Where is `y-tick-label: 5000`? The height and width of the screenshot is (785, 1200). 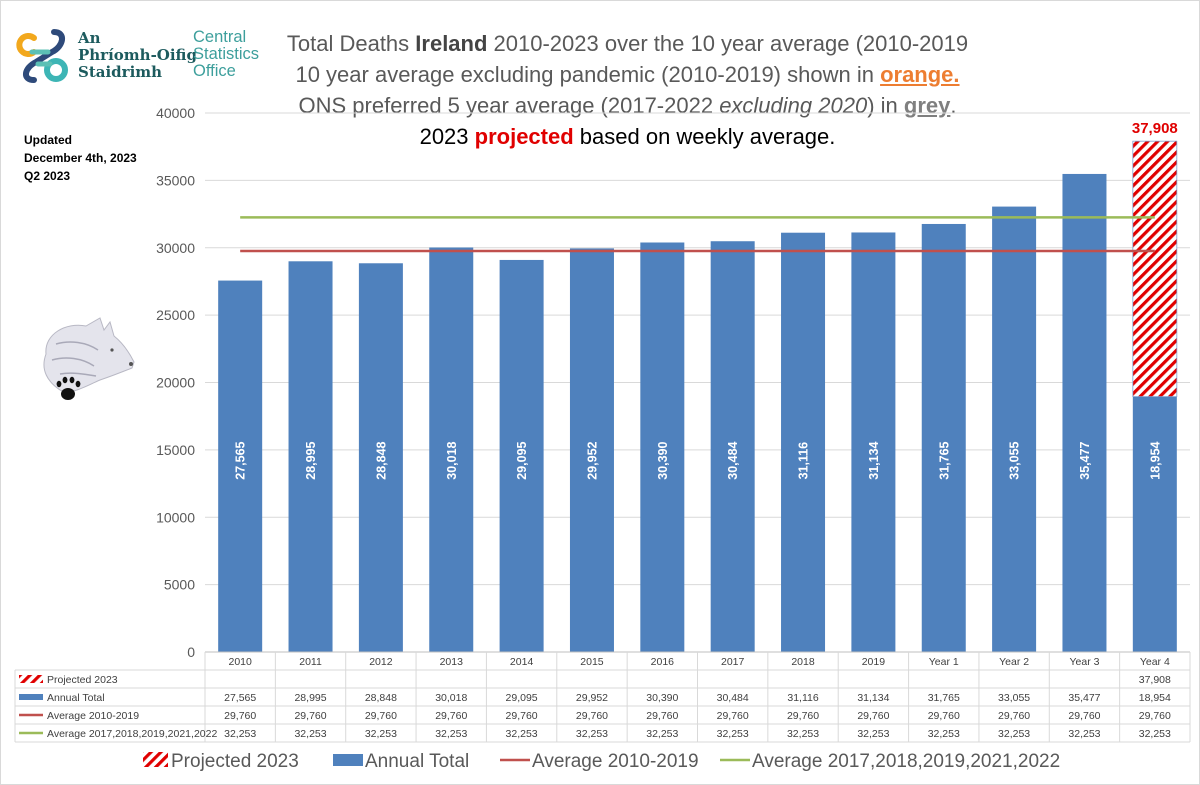 y-tick-label: 5000 is located at coordinates (179, 585).